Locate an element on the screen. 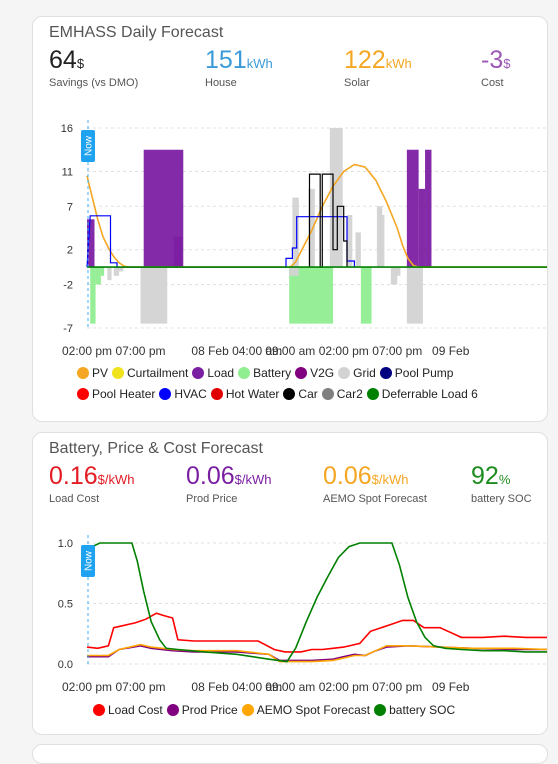 This screenshot has width=558, height=764. legend-item: HVAC is located at coordinates (183, 394).